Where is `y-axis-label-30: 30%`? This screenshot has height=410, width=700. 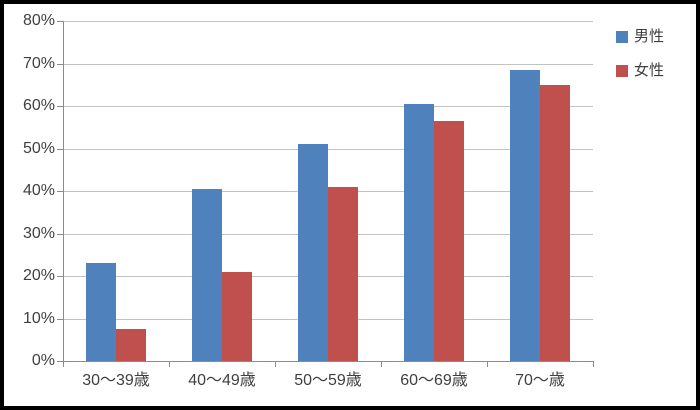
y-axis-label-30: 30% is located at coordinates (38, 233).